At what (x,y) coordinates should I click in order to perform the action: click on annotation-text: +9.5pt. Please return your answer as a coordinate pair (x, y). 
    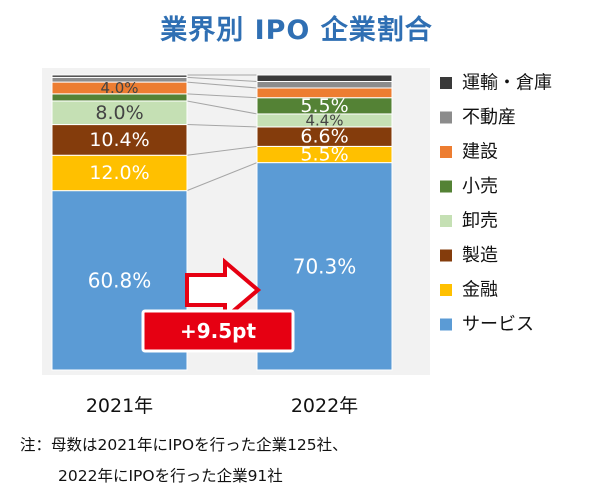
    Looking at the image, I should click on (218, 331).